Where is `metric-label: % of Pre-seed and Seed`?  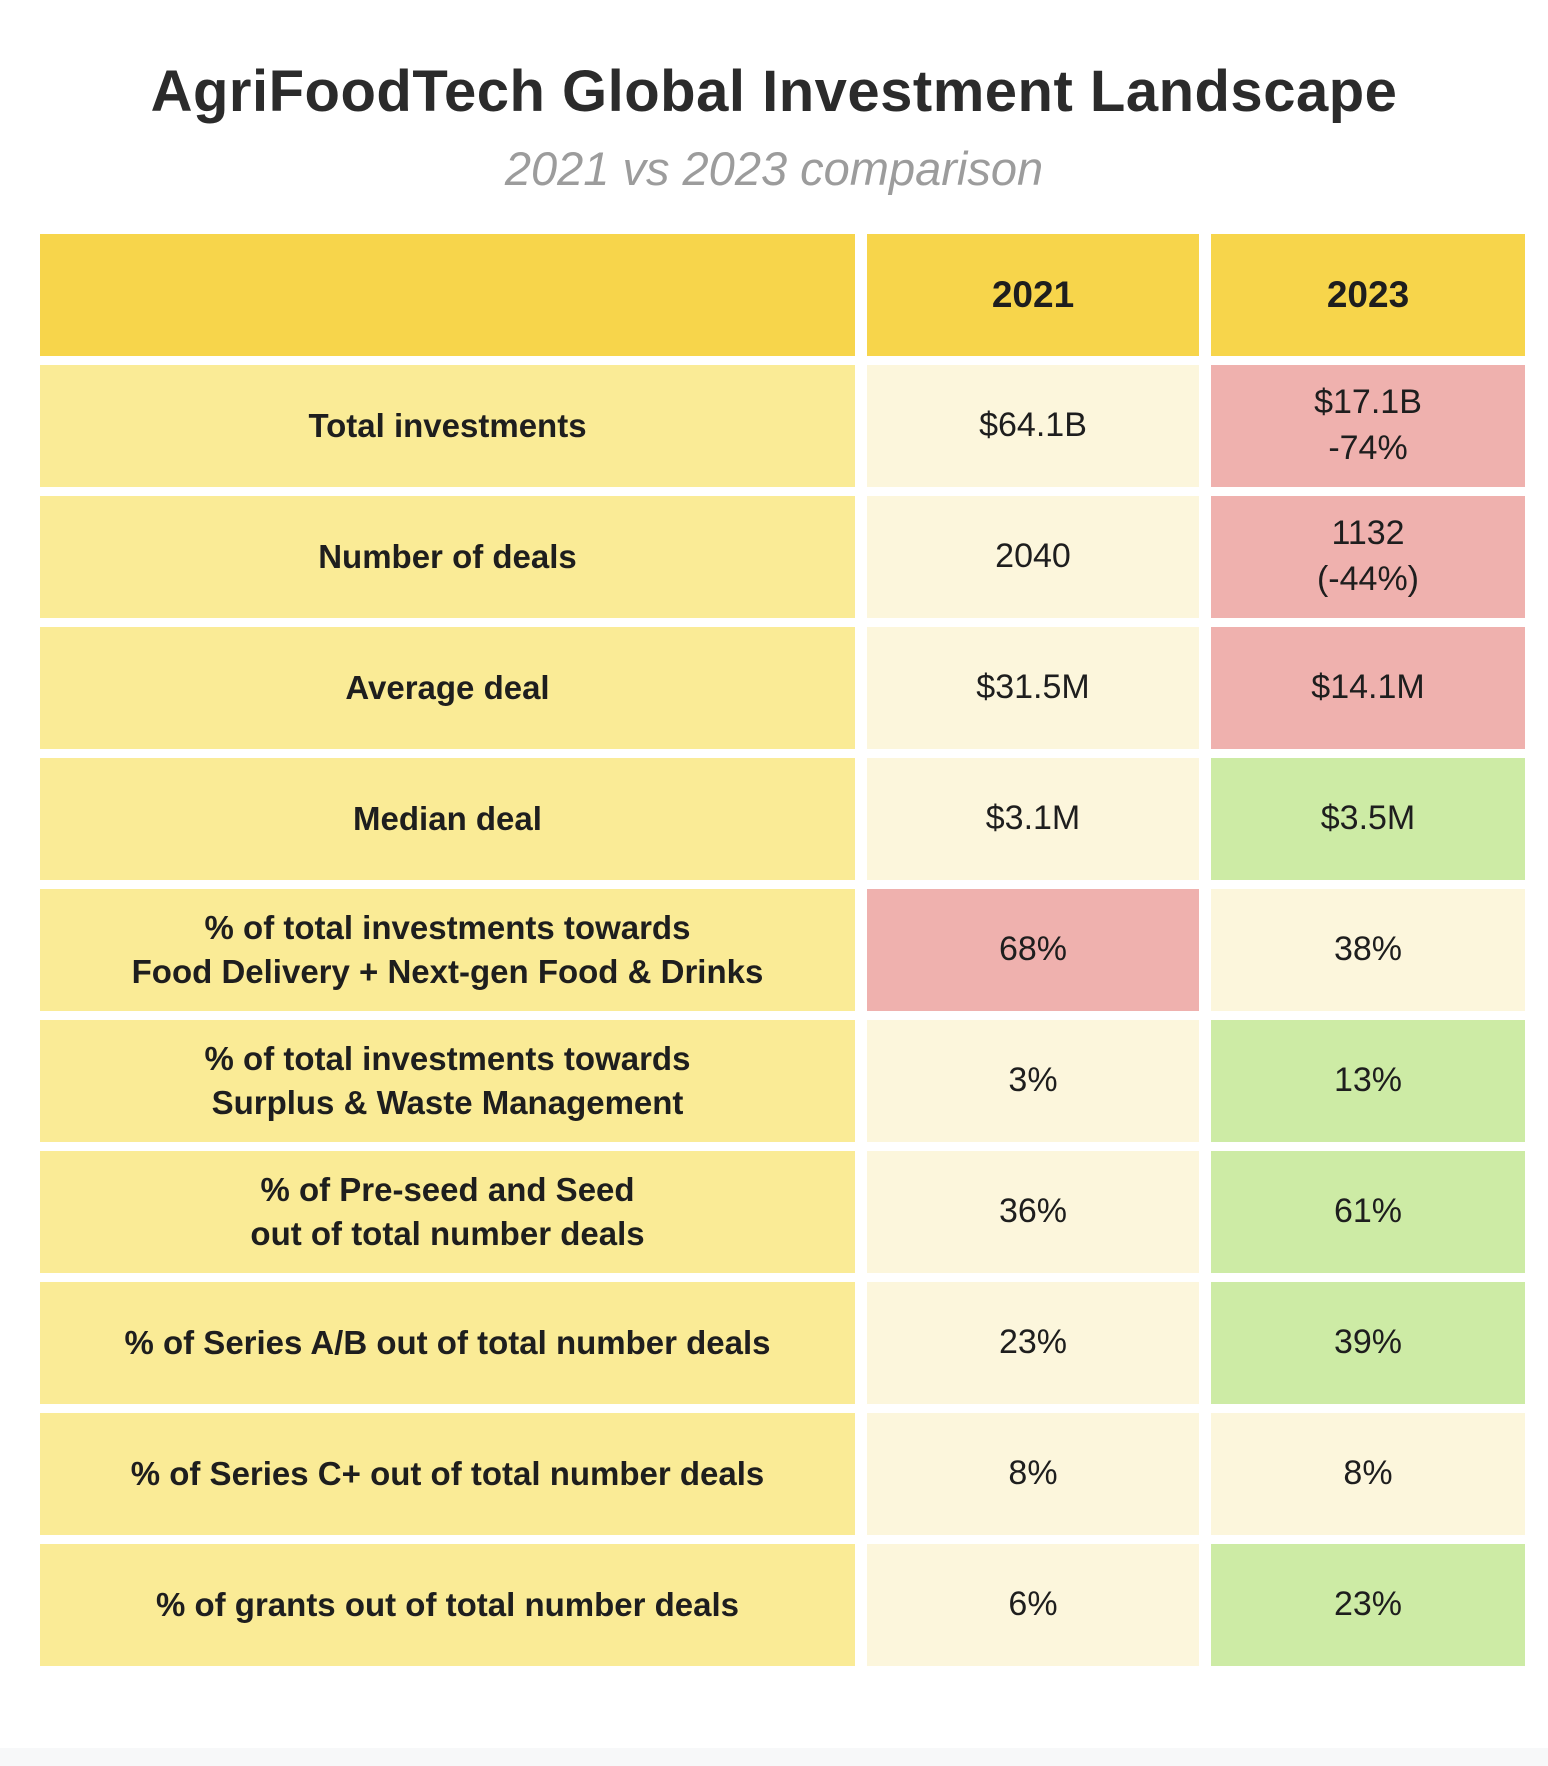
metric-label: % of Pre-seed and Seed is located at coordinates (447, 1190).